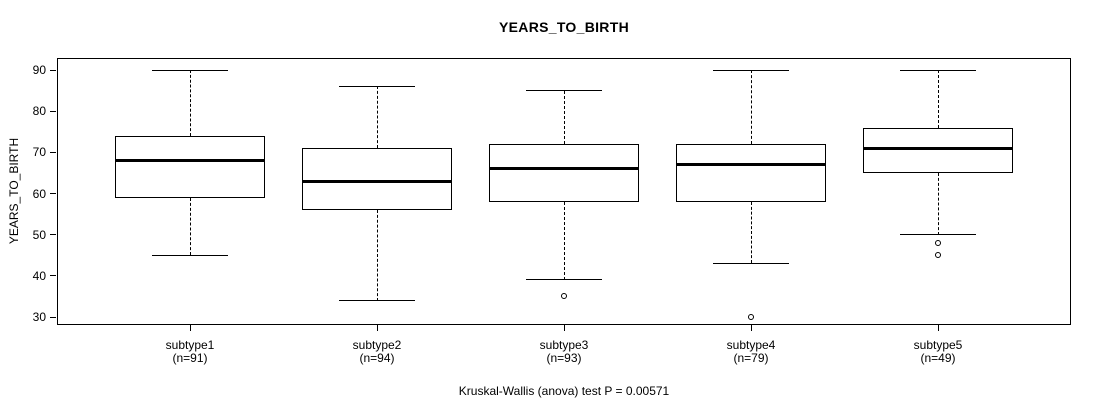 This screenshot has height=400, width=1100. Describe the element at coordinates (751, 358) in the screenshot. I see `group-count-label: (n=79)` at that location.